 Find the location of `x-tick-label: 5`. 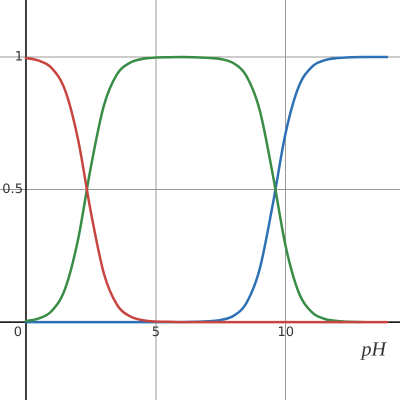

x-tick-label: 5 is located at coordinates (156, 332).